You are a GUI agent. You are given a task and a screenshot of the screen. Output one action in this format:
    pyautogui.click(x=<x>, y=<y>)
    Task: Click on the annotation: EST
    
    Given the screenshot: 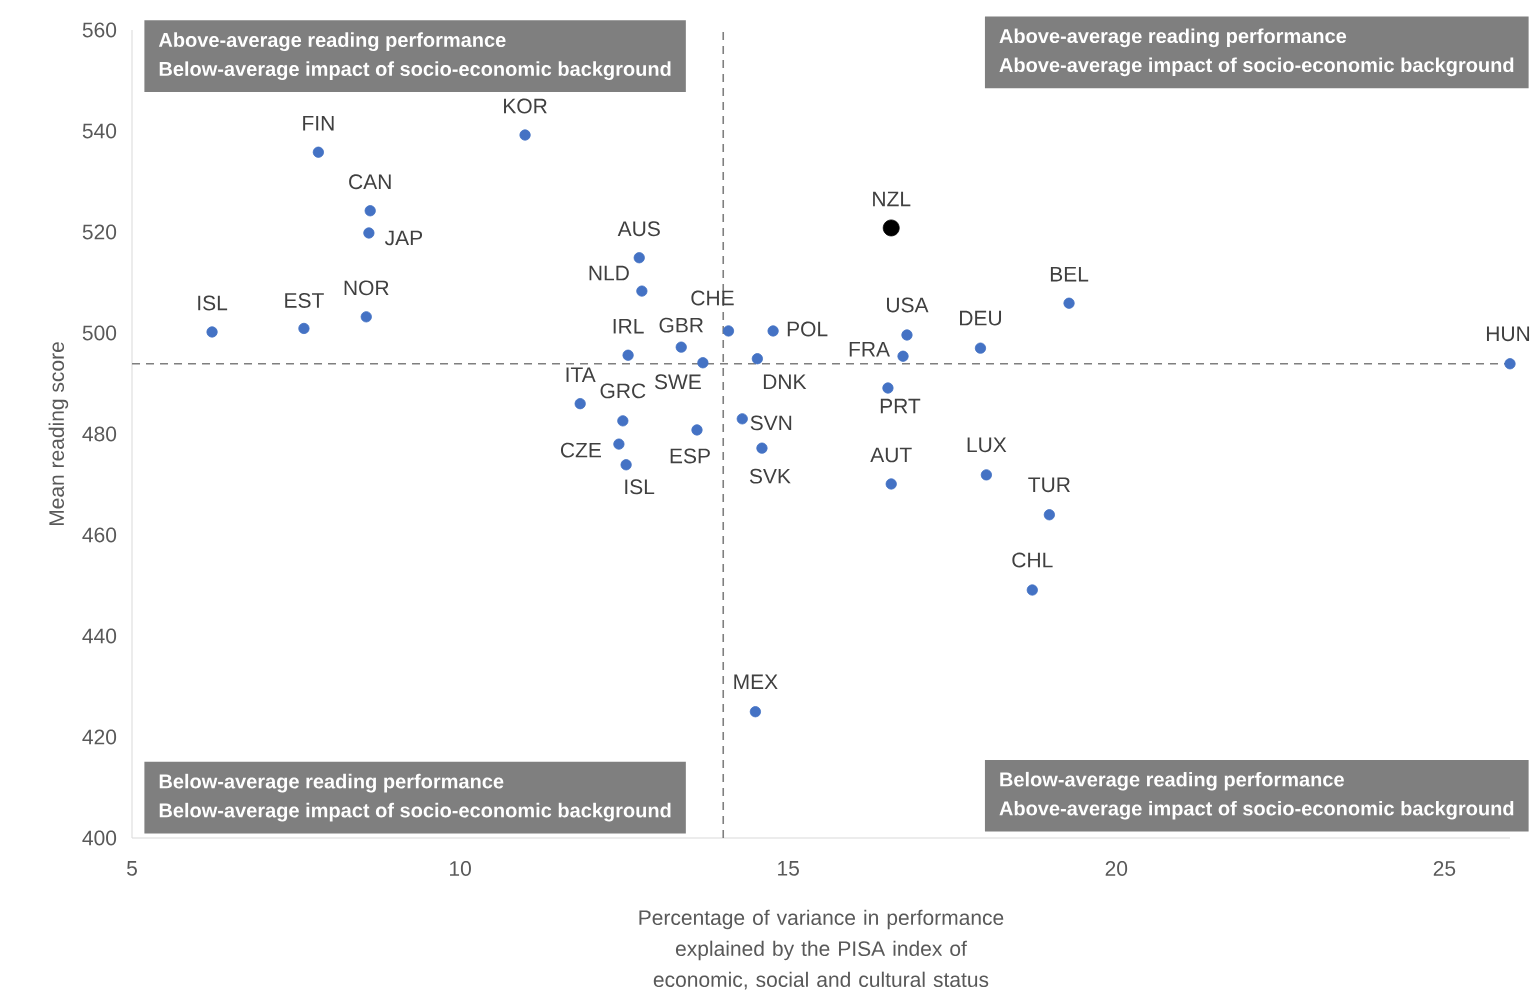 What is the action you would take?
    pyautogui.click(x=304, y=300)
    